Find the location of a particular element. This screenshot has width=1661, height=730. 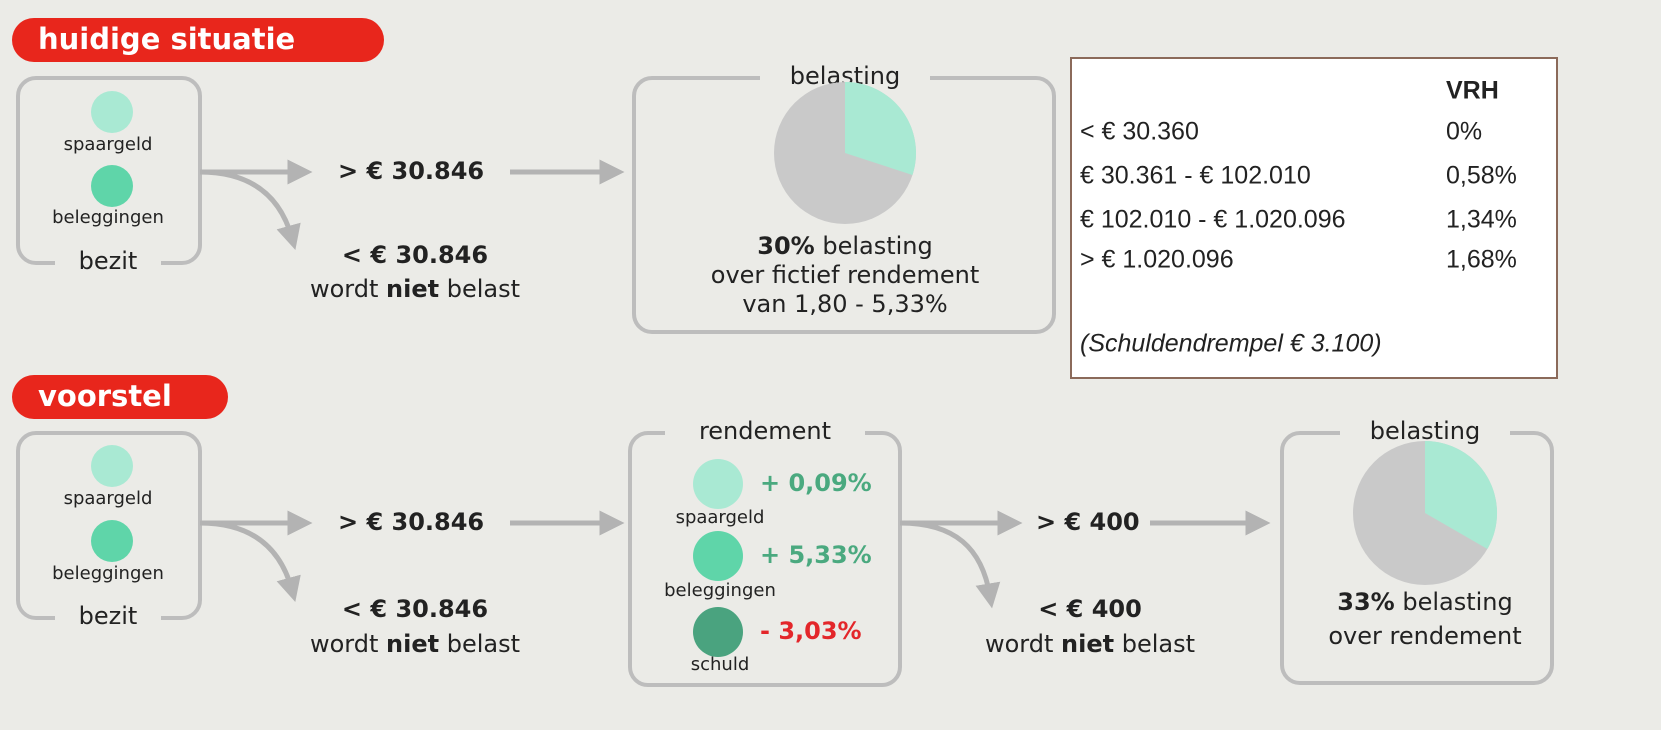

rate: 1,34% is located at coordinates (1481, 220).